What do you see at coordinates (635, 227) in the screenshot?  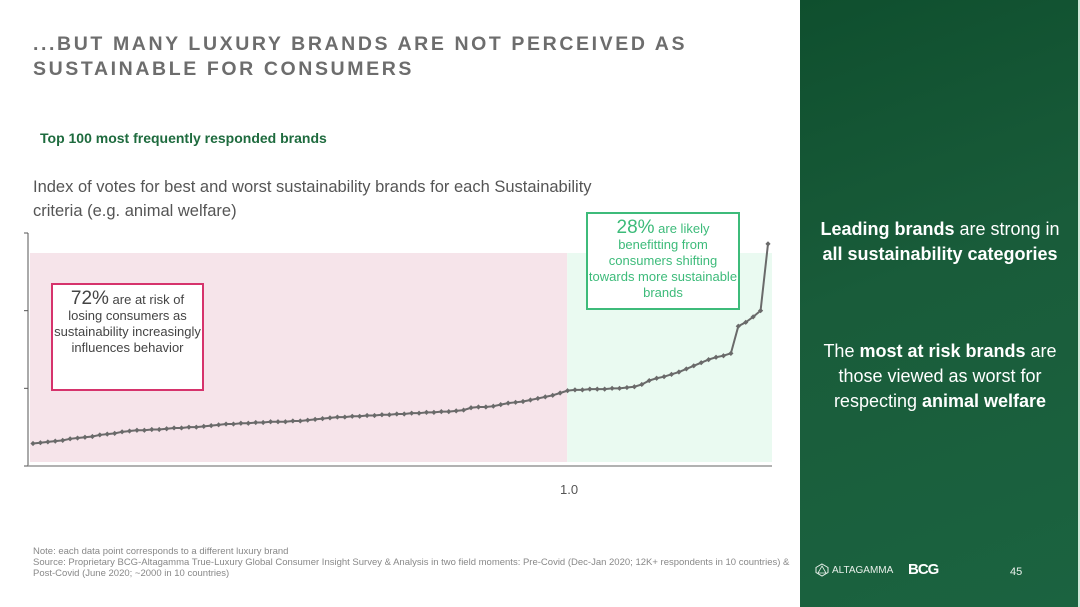 I see `benefit-percent: 28%` at bounding box center [635, 227].